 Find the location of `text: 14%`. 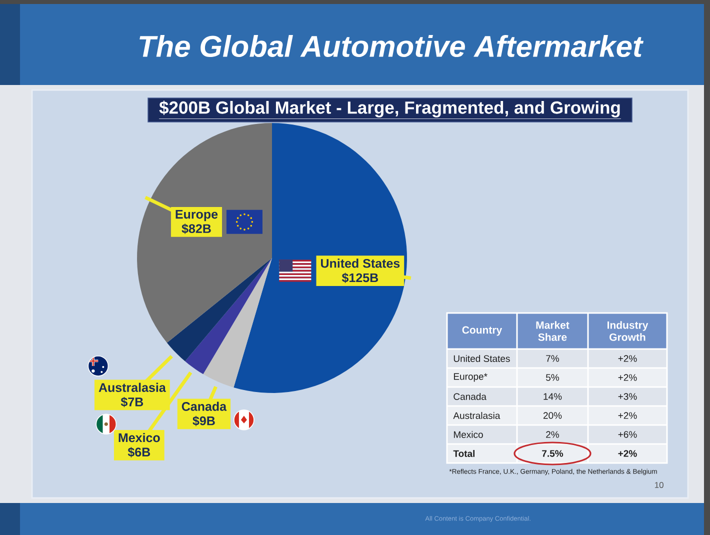

text: 14% is located at coordinates (553, 396).